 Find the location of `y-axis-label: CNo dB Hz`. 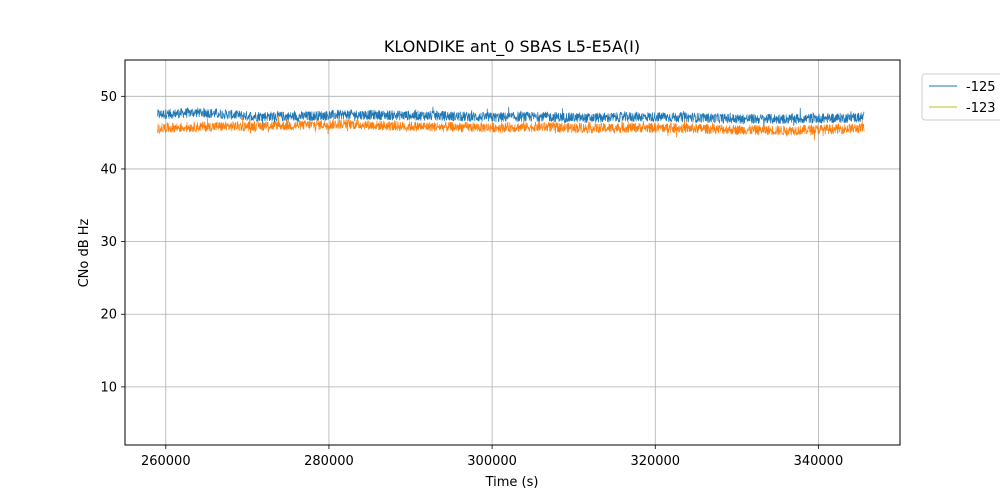

y-axis-label: CNo dB Hz is located at coordinates (84, 252).